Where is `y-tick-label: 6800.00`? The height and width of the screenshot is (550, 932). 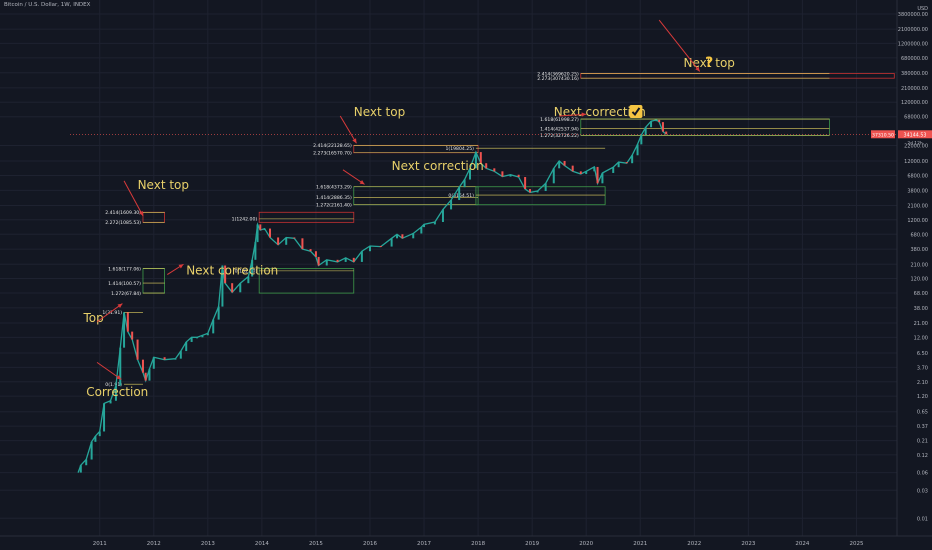
y-tick-label: 6800.00 is located at coordinates (917, 176).